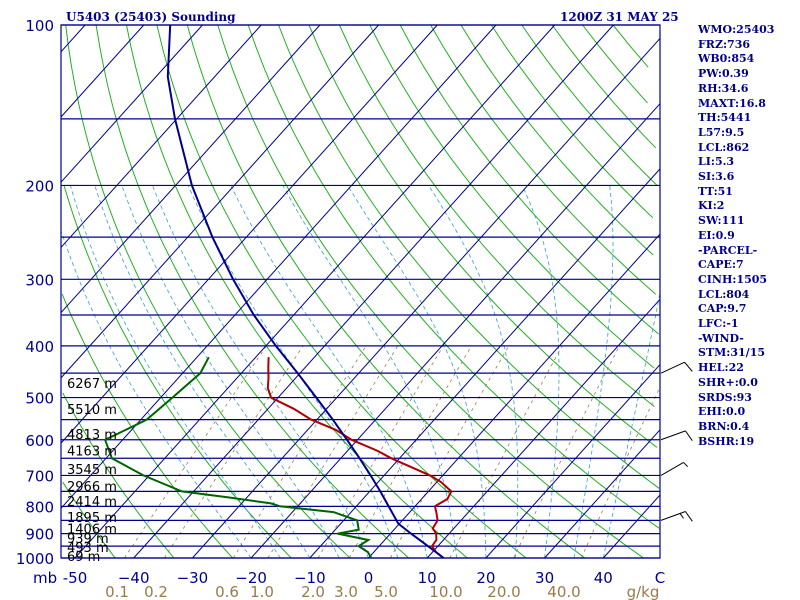  I want to click on index-item: LFC:-1, so click(718, 324).